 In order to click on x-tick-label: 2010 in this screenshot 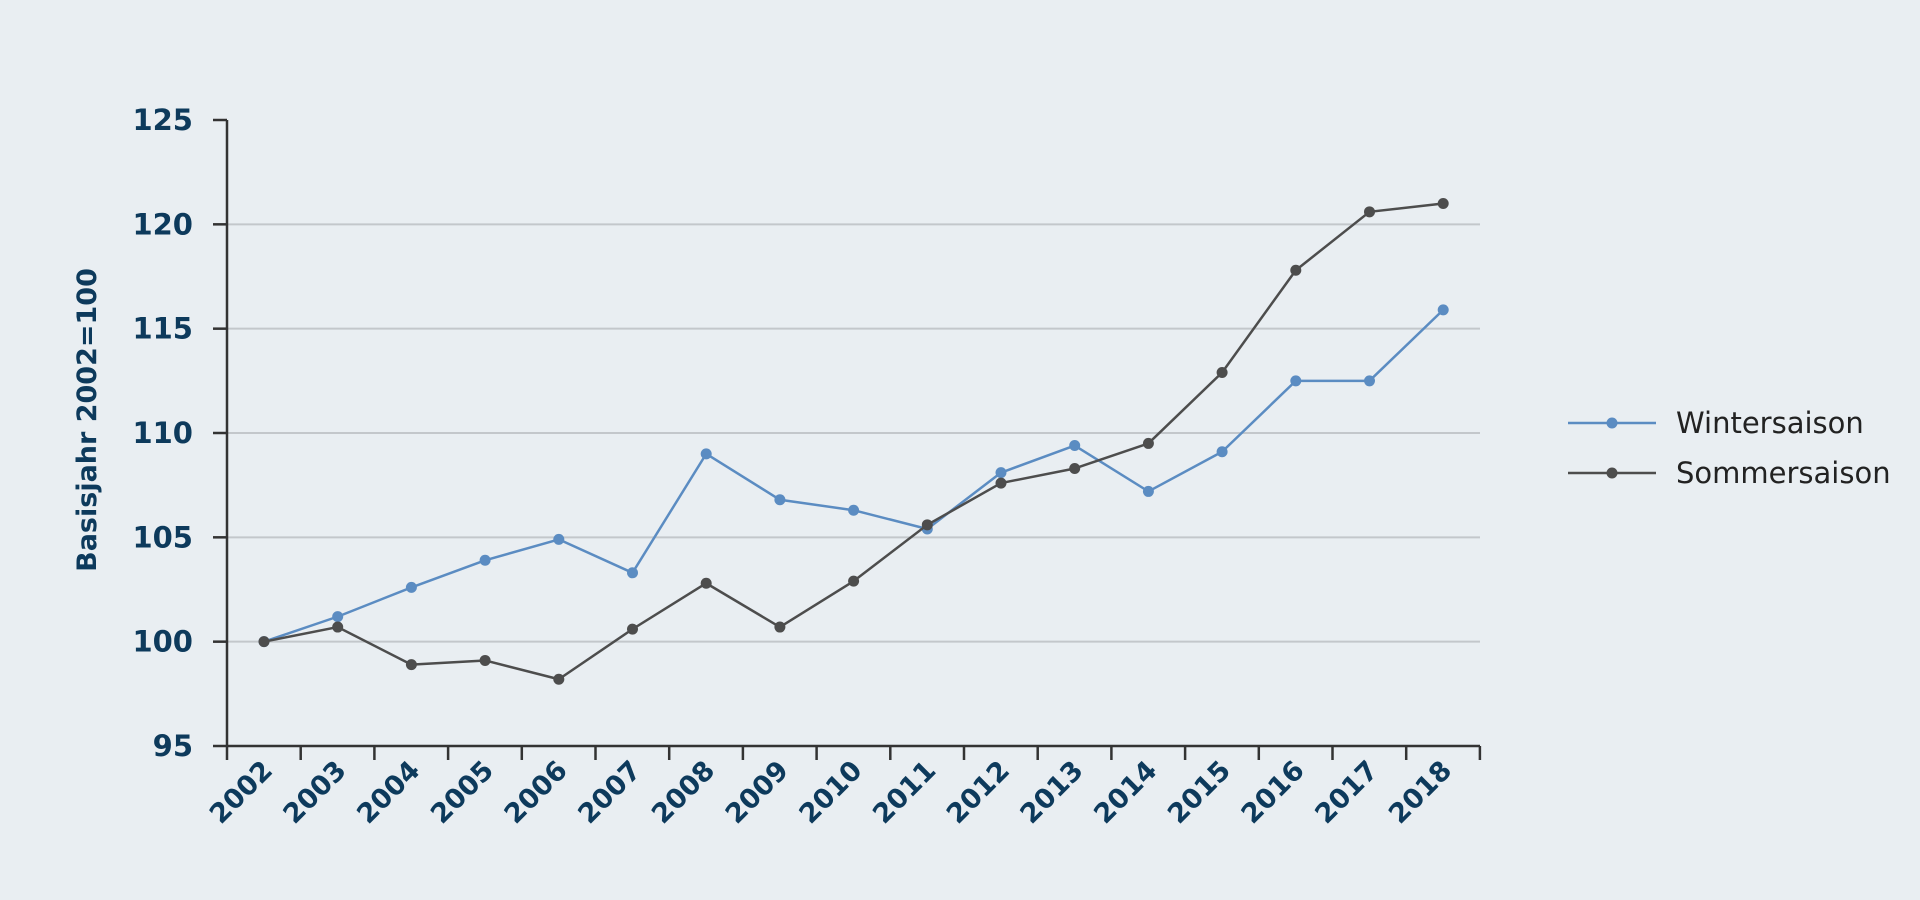, I will do `click(830, 792)`.